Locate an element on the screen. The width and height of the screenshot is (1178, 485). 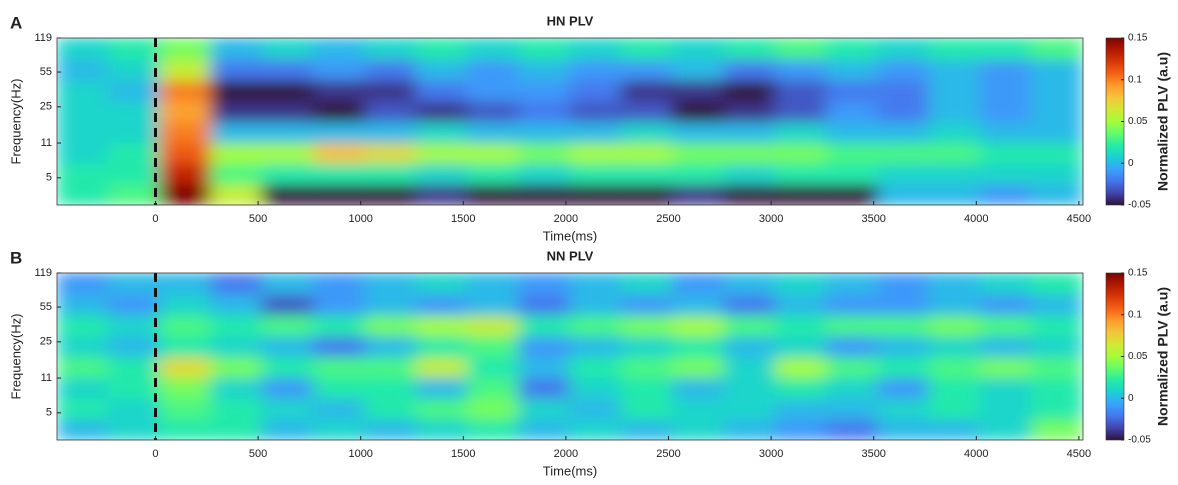
y-axis-label: Frequency(Hz) is located at coordinates (15, 122).